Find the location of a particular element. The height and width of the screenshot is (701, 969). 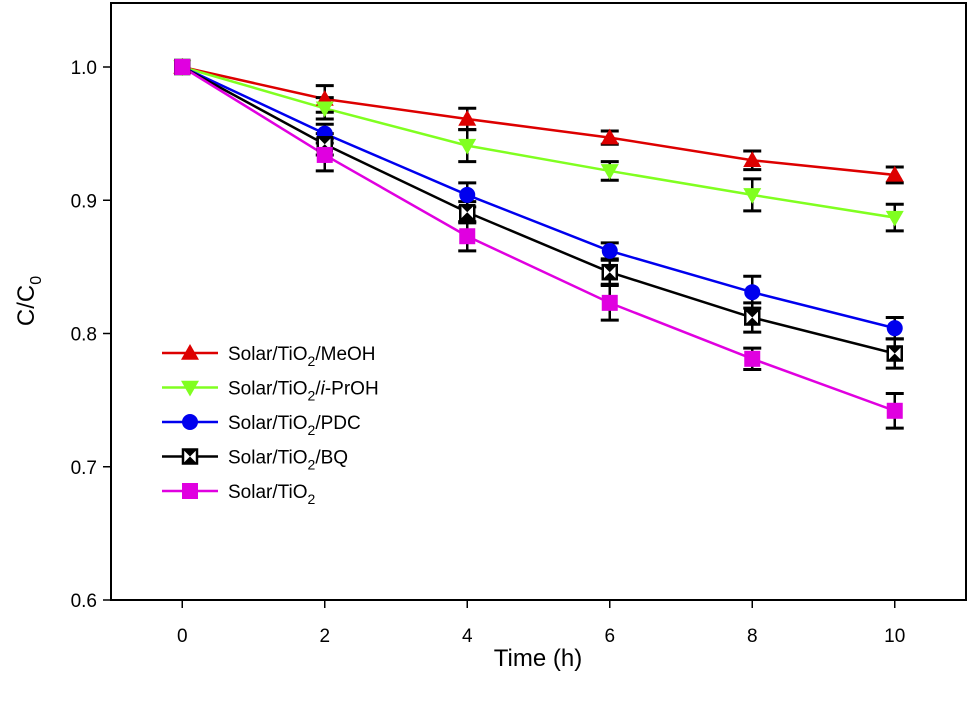

legend-item: Solar/TiO2/MeOH is located at coordinates (269, 356).